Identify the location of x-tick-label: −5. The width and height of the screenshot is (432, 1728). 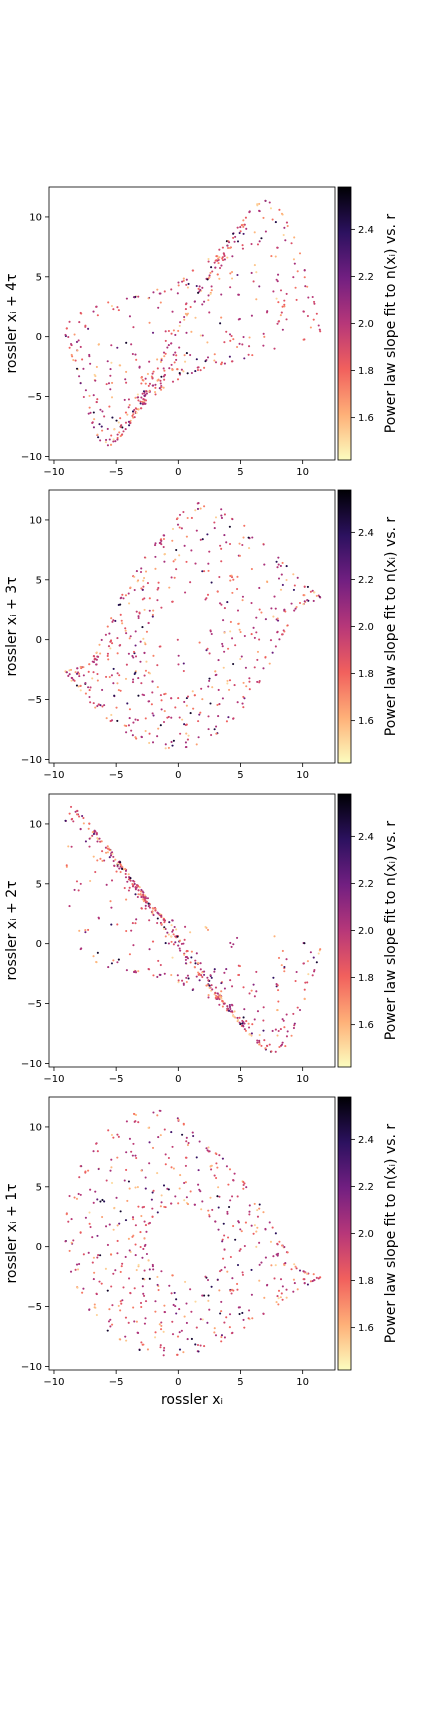
(116, 775).